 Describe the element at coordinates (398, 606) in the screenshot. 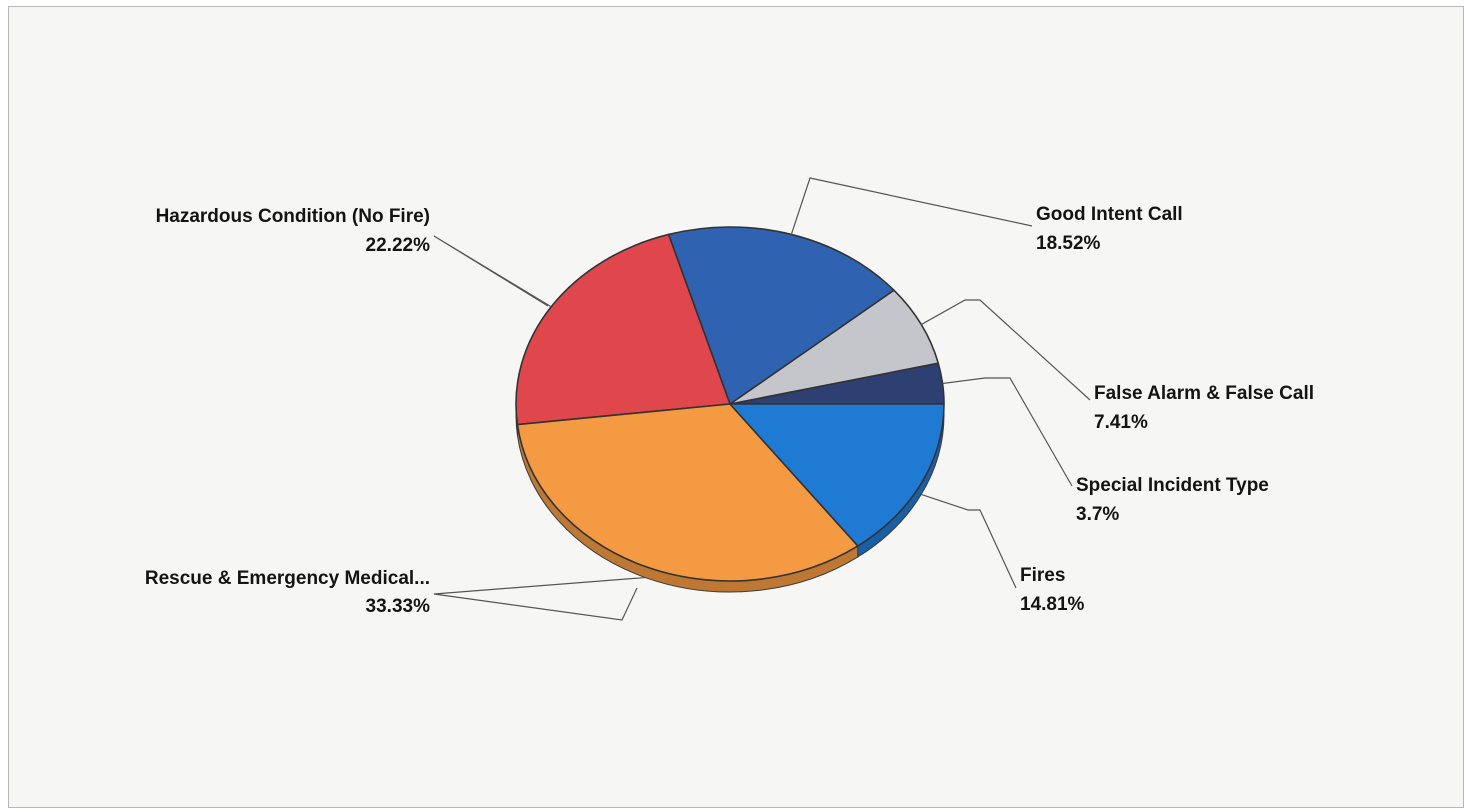

I see `slice-percent: 33.33%` at that location.